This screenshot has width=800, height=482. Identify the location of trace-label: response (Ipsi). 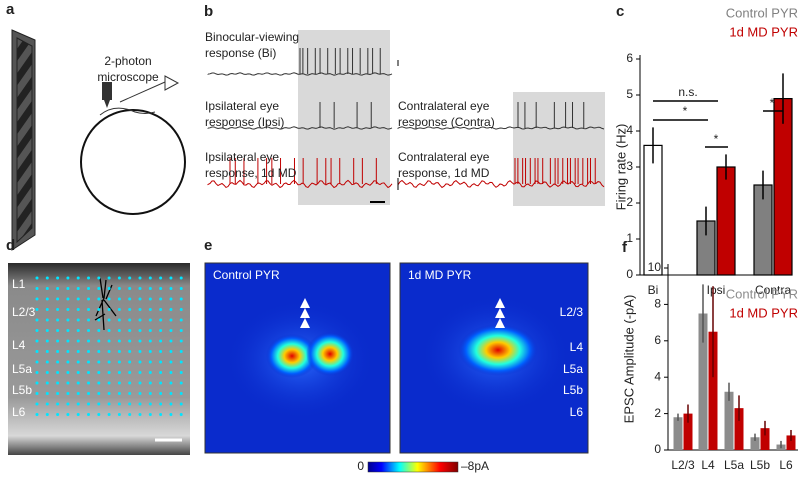
(244, 122).